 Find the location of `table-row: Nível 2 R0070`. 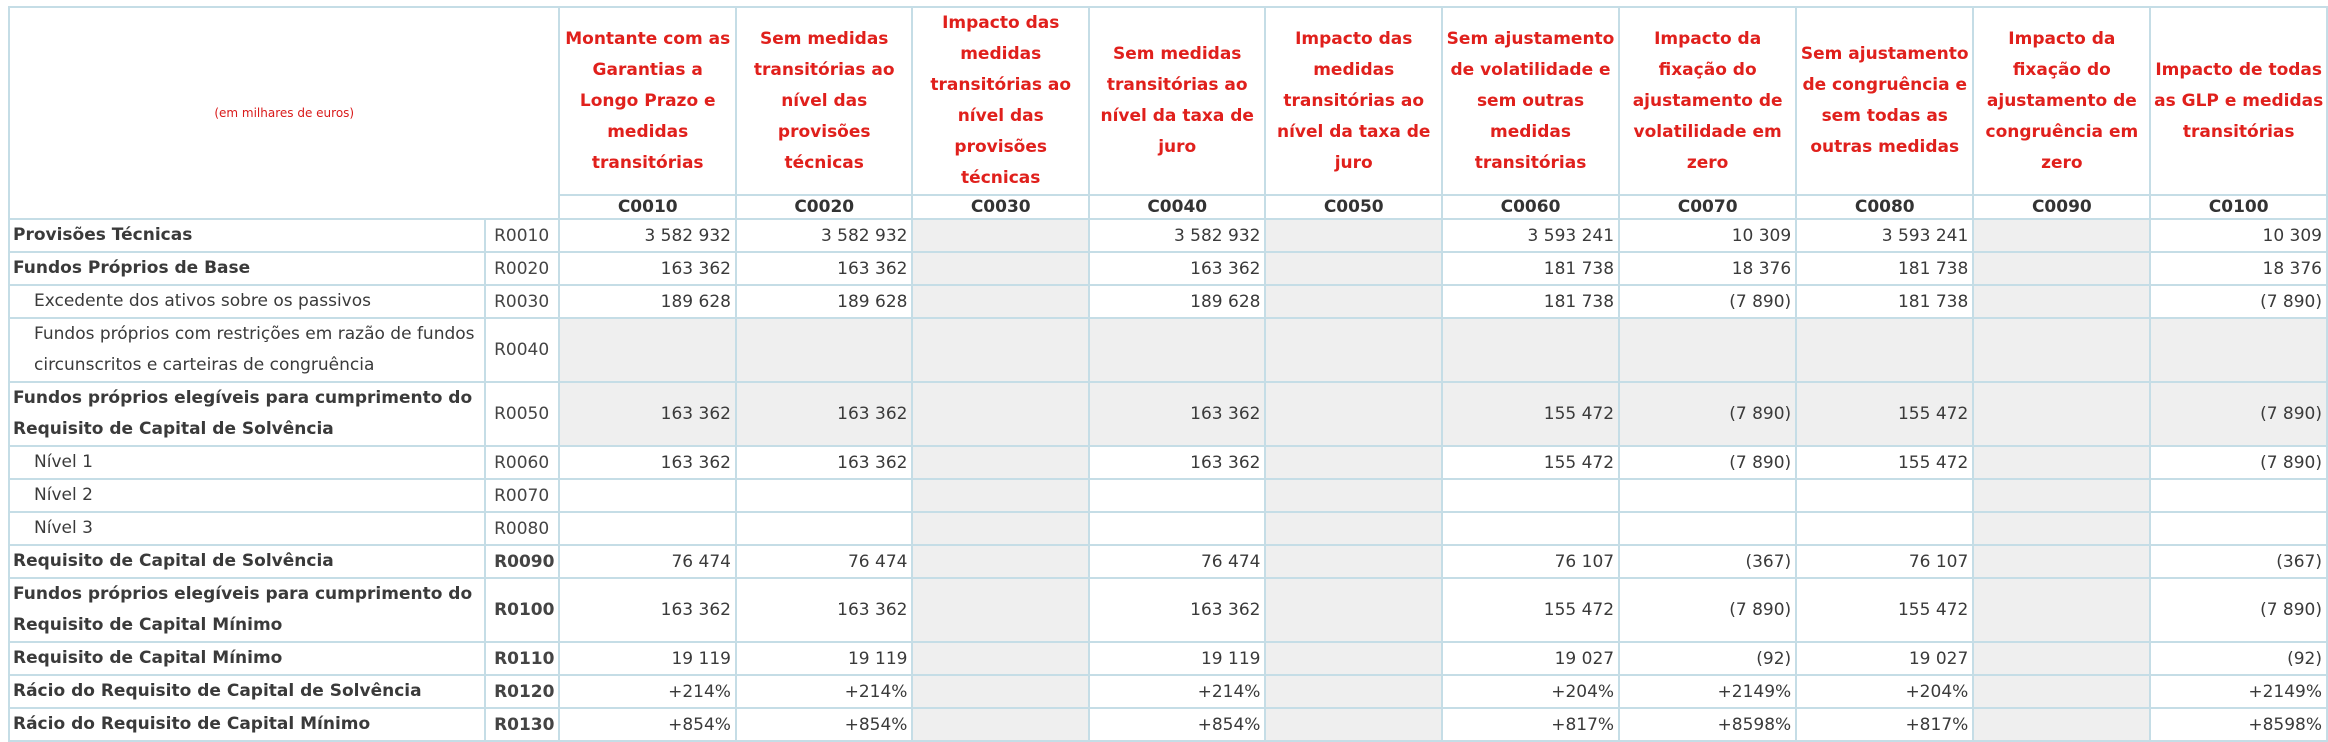

table-row: Nível 2 R0070 is located at coordinates (1167, 495).